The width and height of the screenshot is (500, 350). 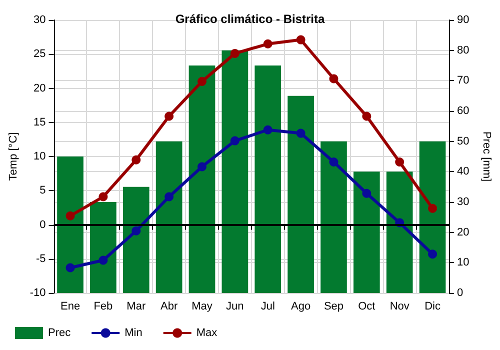 I want to click on y2-tick-label: 30, so click(x=463, y=202).